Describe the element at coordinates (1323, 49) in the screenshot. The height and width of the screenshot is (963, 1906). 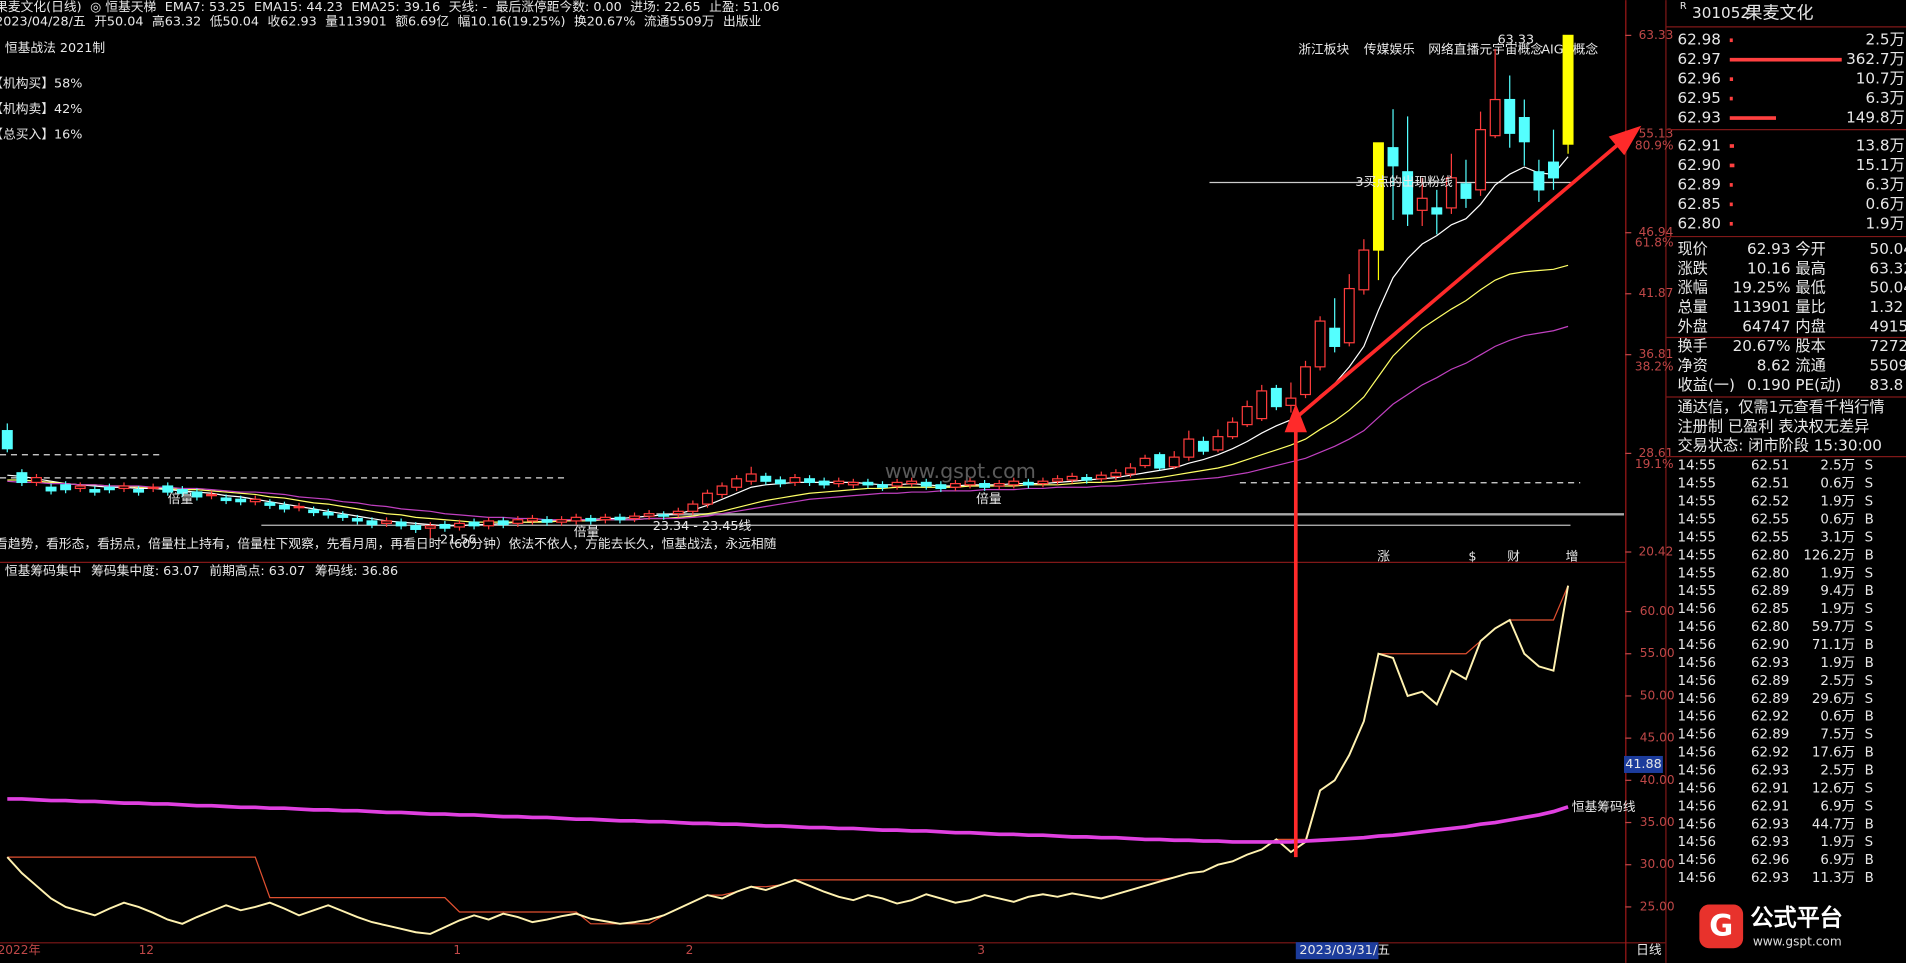
I see `sector-tag: 浙江板块` at that location.